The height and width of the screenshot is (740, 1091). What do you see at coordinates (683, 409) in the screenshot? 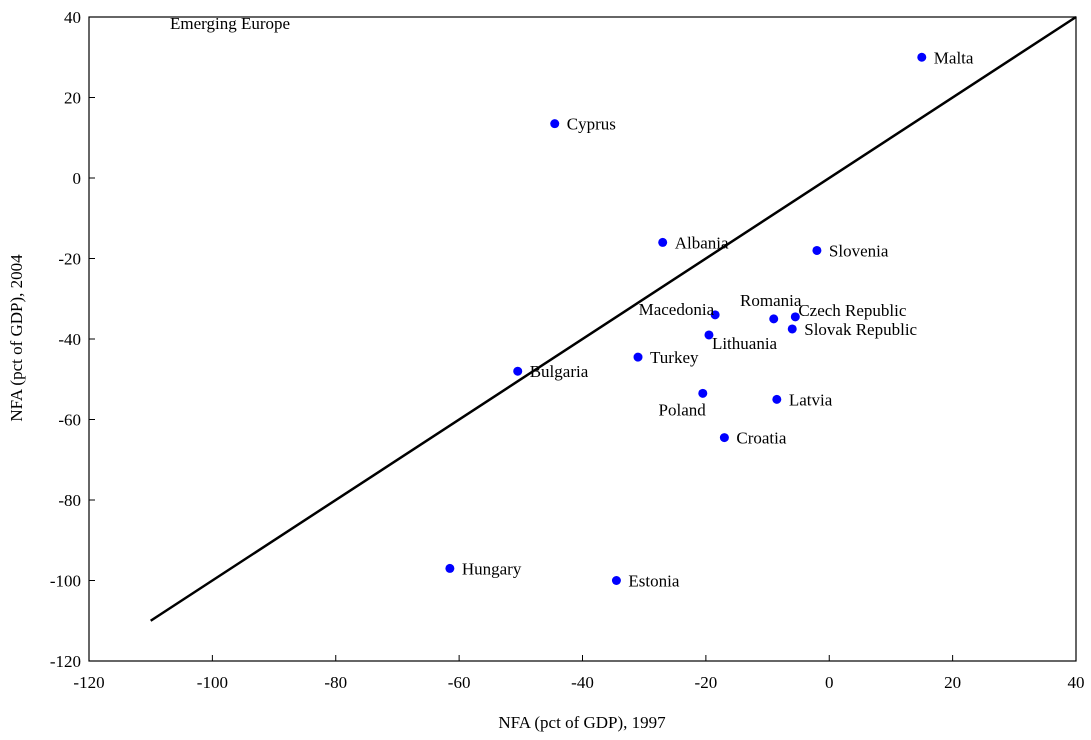
I see `point-label: Poland` at bounding box center [683, 409].